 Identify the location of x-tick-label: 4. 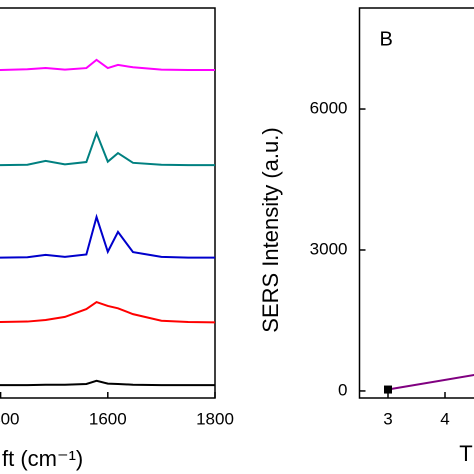
(444, 418).